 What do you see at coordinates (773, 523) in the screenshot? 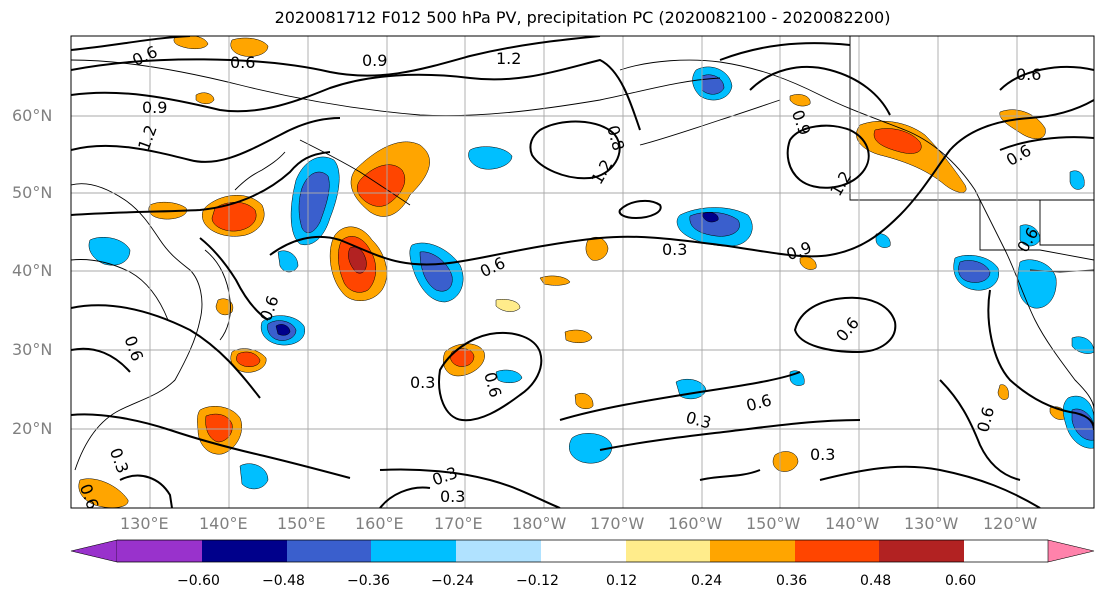
I see `lon-label: 150°W` at bounding box center [773, 523].